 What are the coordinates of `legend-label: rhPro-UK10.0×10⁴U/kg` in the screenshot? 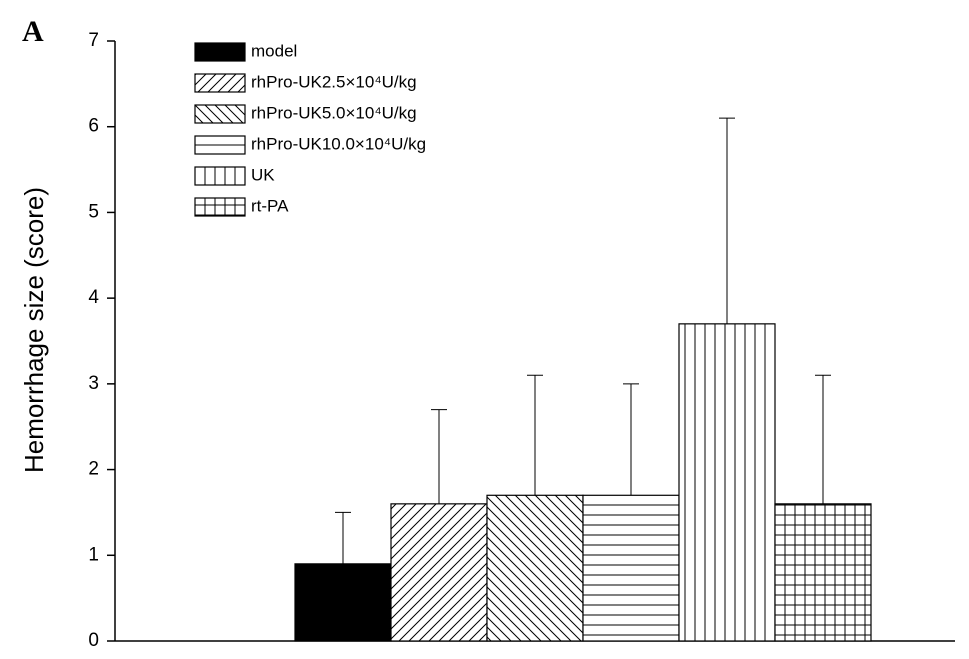 It's located at (338, 143).